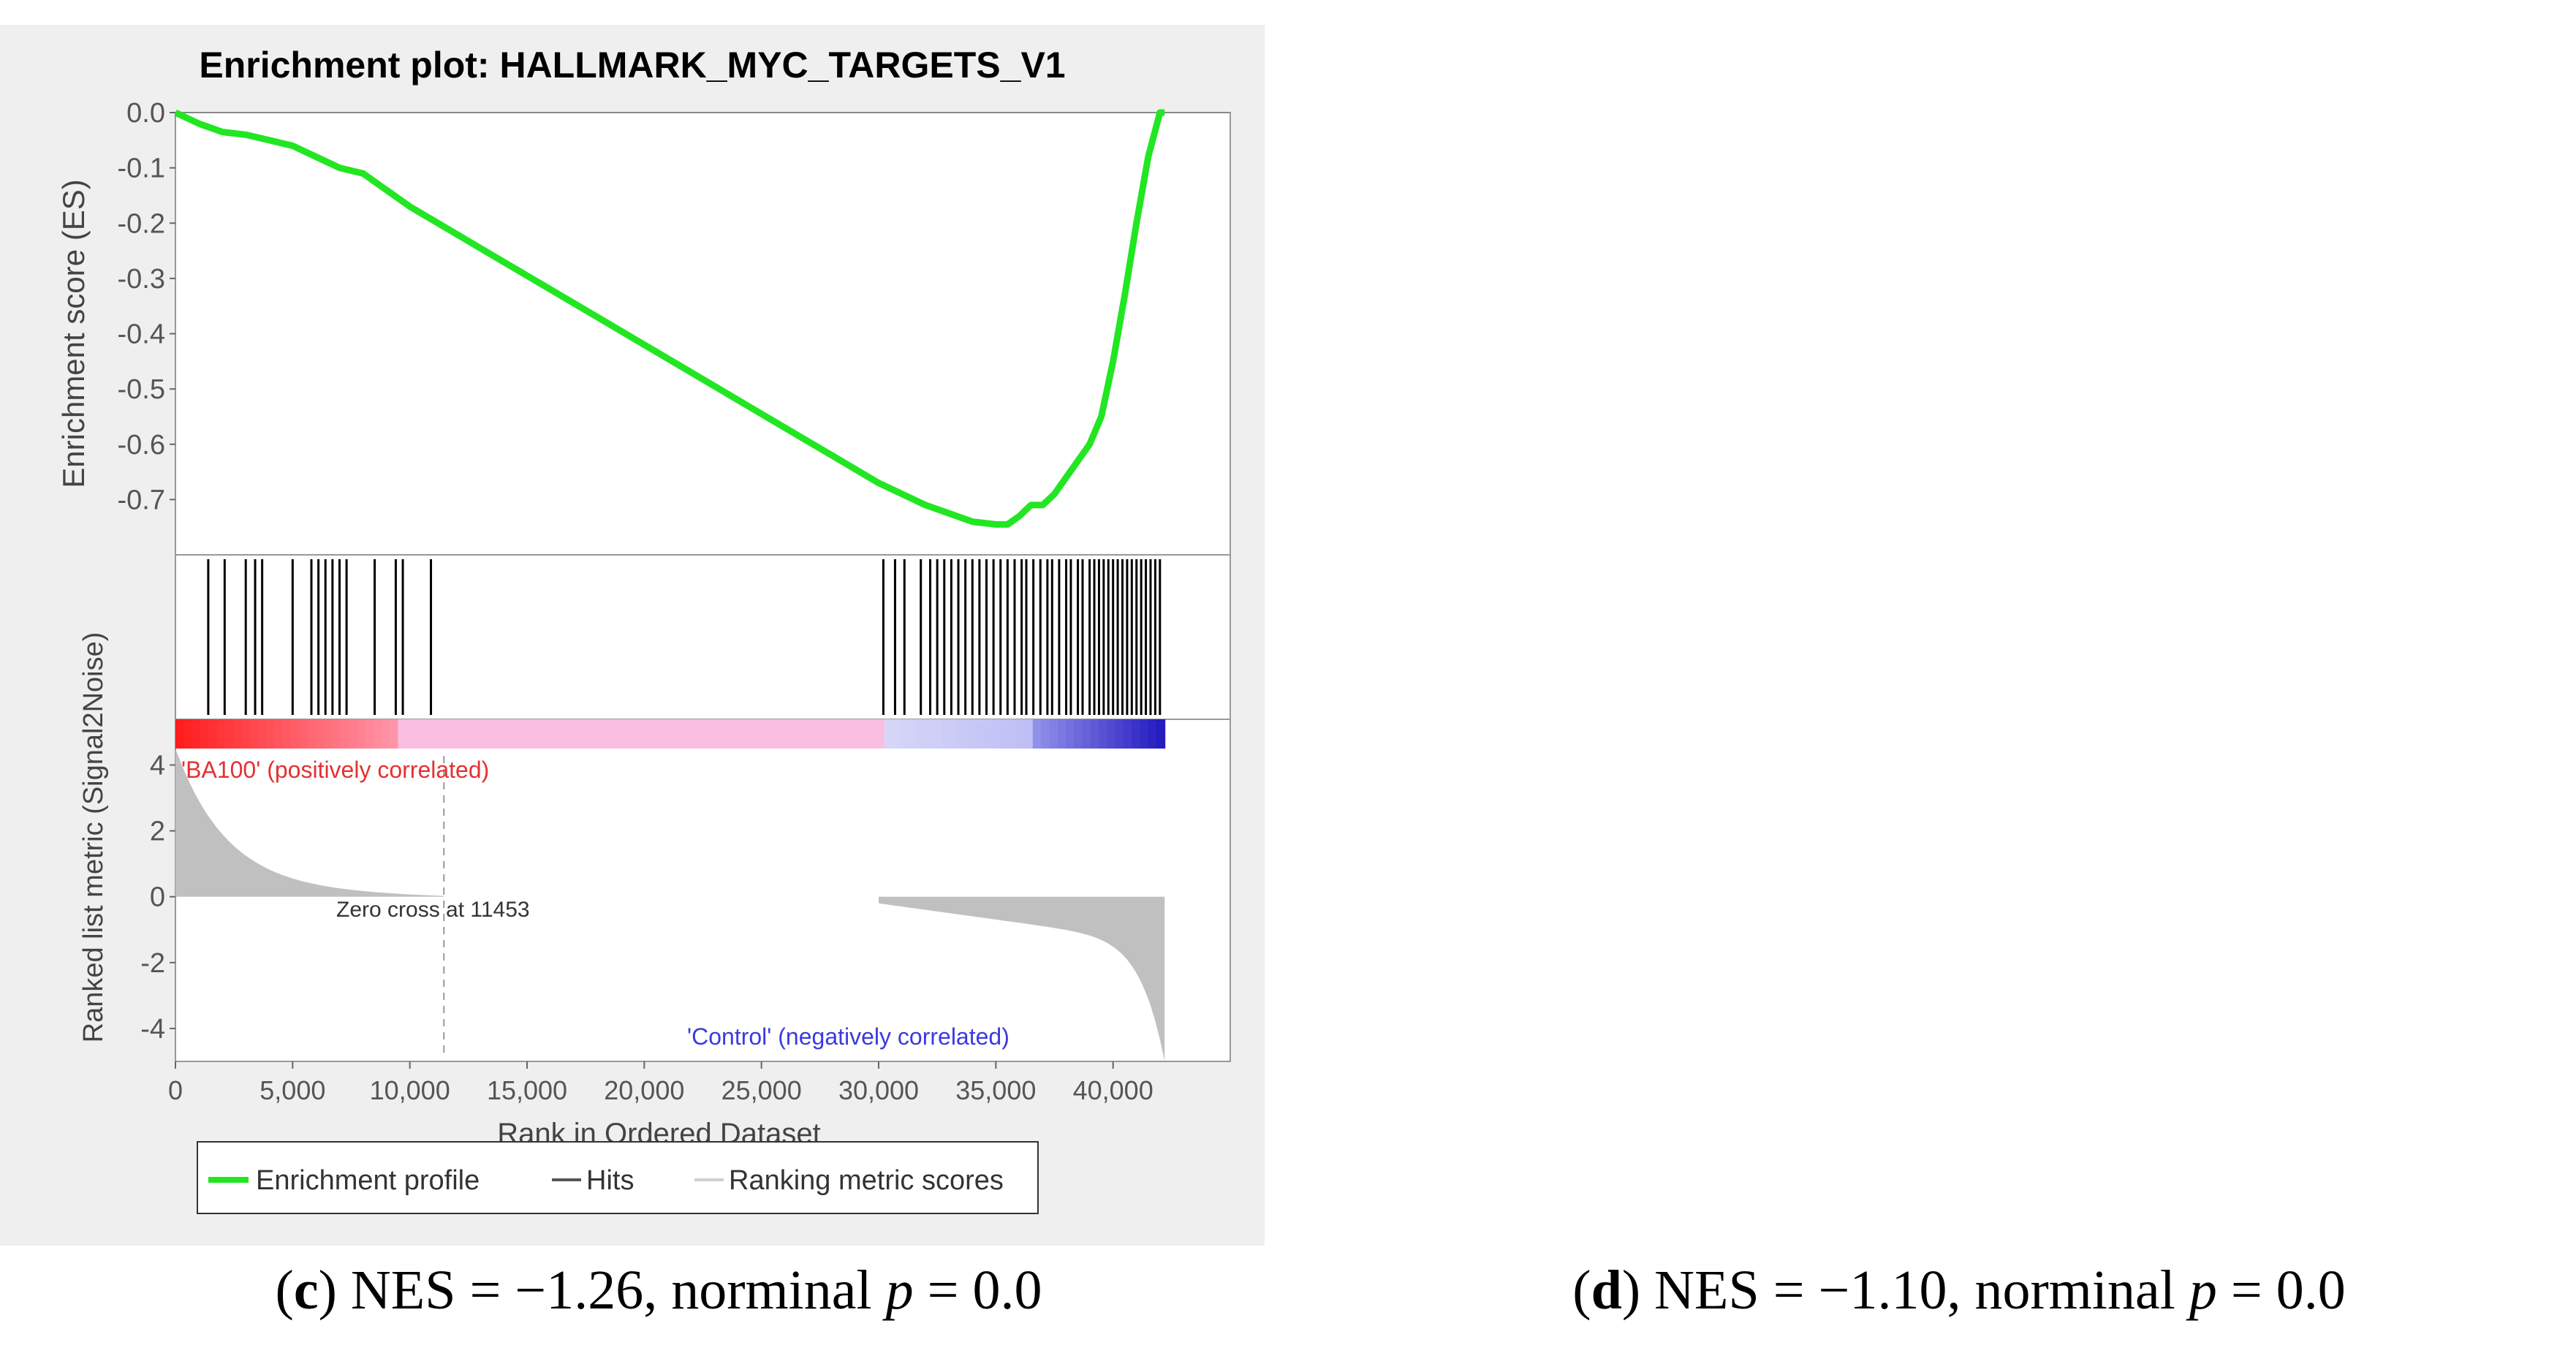  Describe the element at coordinates (669, 318) in the screenshot. I see `enrichment-profile-line` at that location.